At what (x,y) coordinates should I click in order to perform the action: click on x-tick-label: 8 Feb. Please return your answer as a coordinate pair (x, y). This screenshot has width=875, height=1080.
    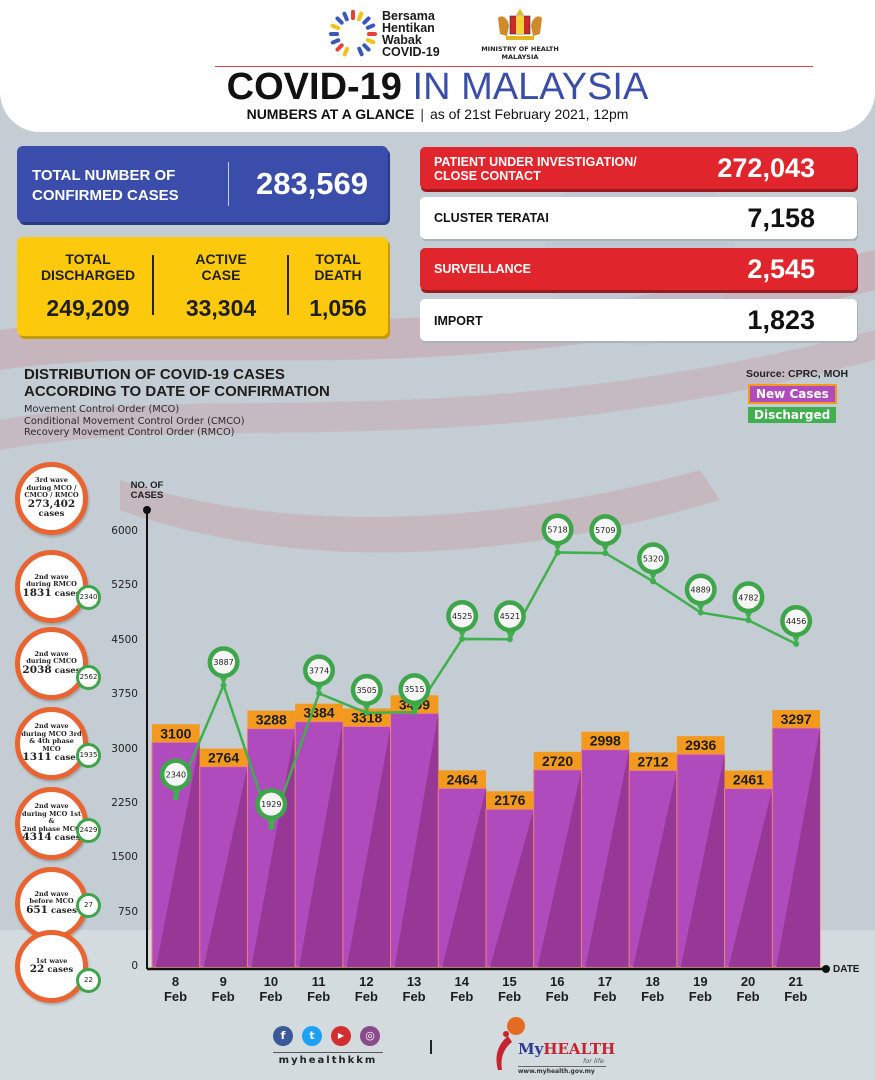
    Looking at the image, I should click on (175, 989).